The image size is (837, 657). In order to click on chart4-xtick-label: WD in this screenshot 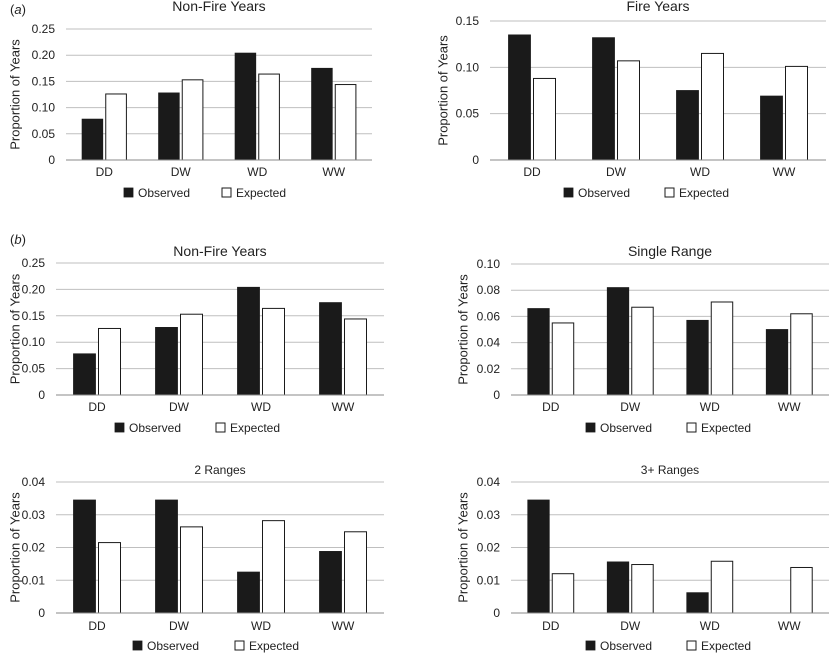, I will do `click(710, 407)`.